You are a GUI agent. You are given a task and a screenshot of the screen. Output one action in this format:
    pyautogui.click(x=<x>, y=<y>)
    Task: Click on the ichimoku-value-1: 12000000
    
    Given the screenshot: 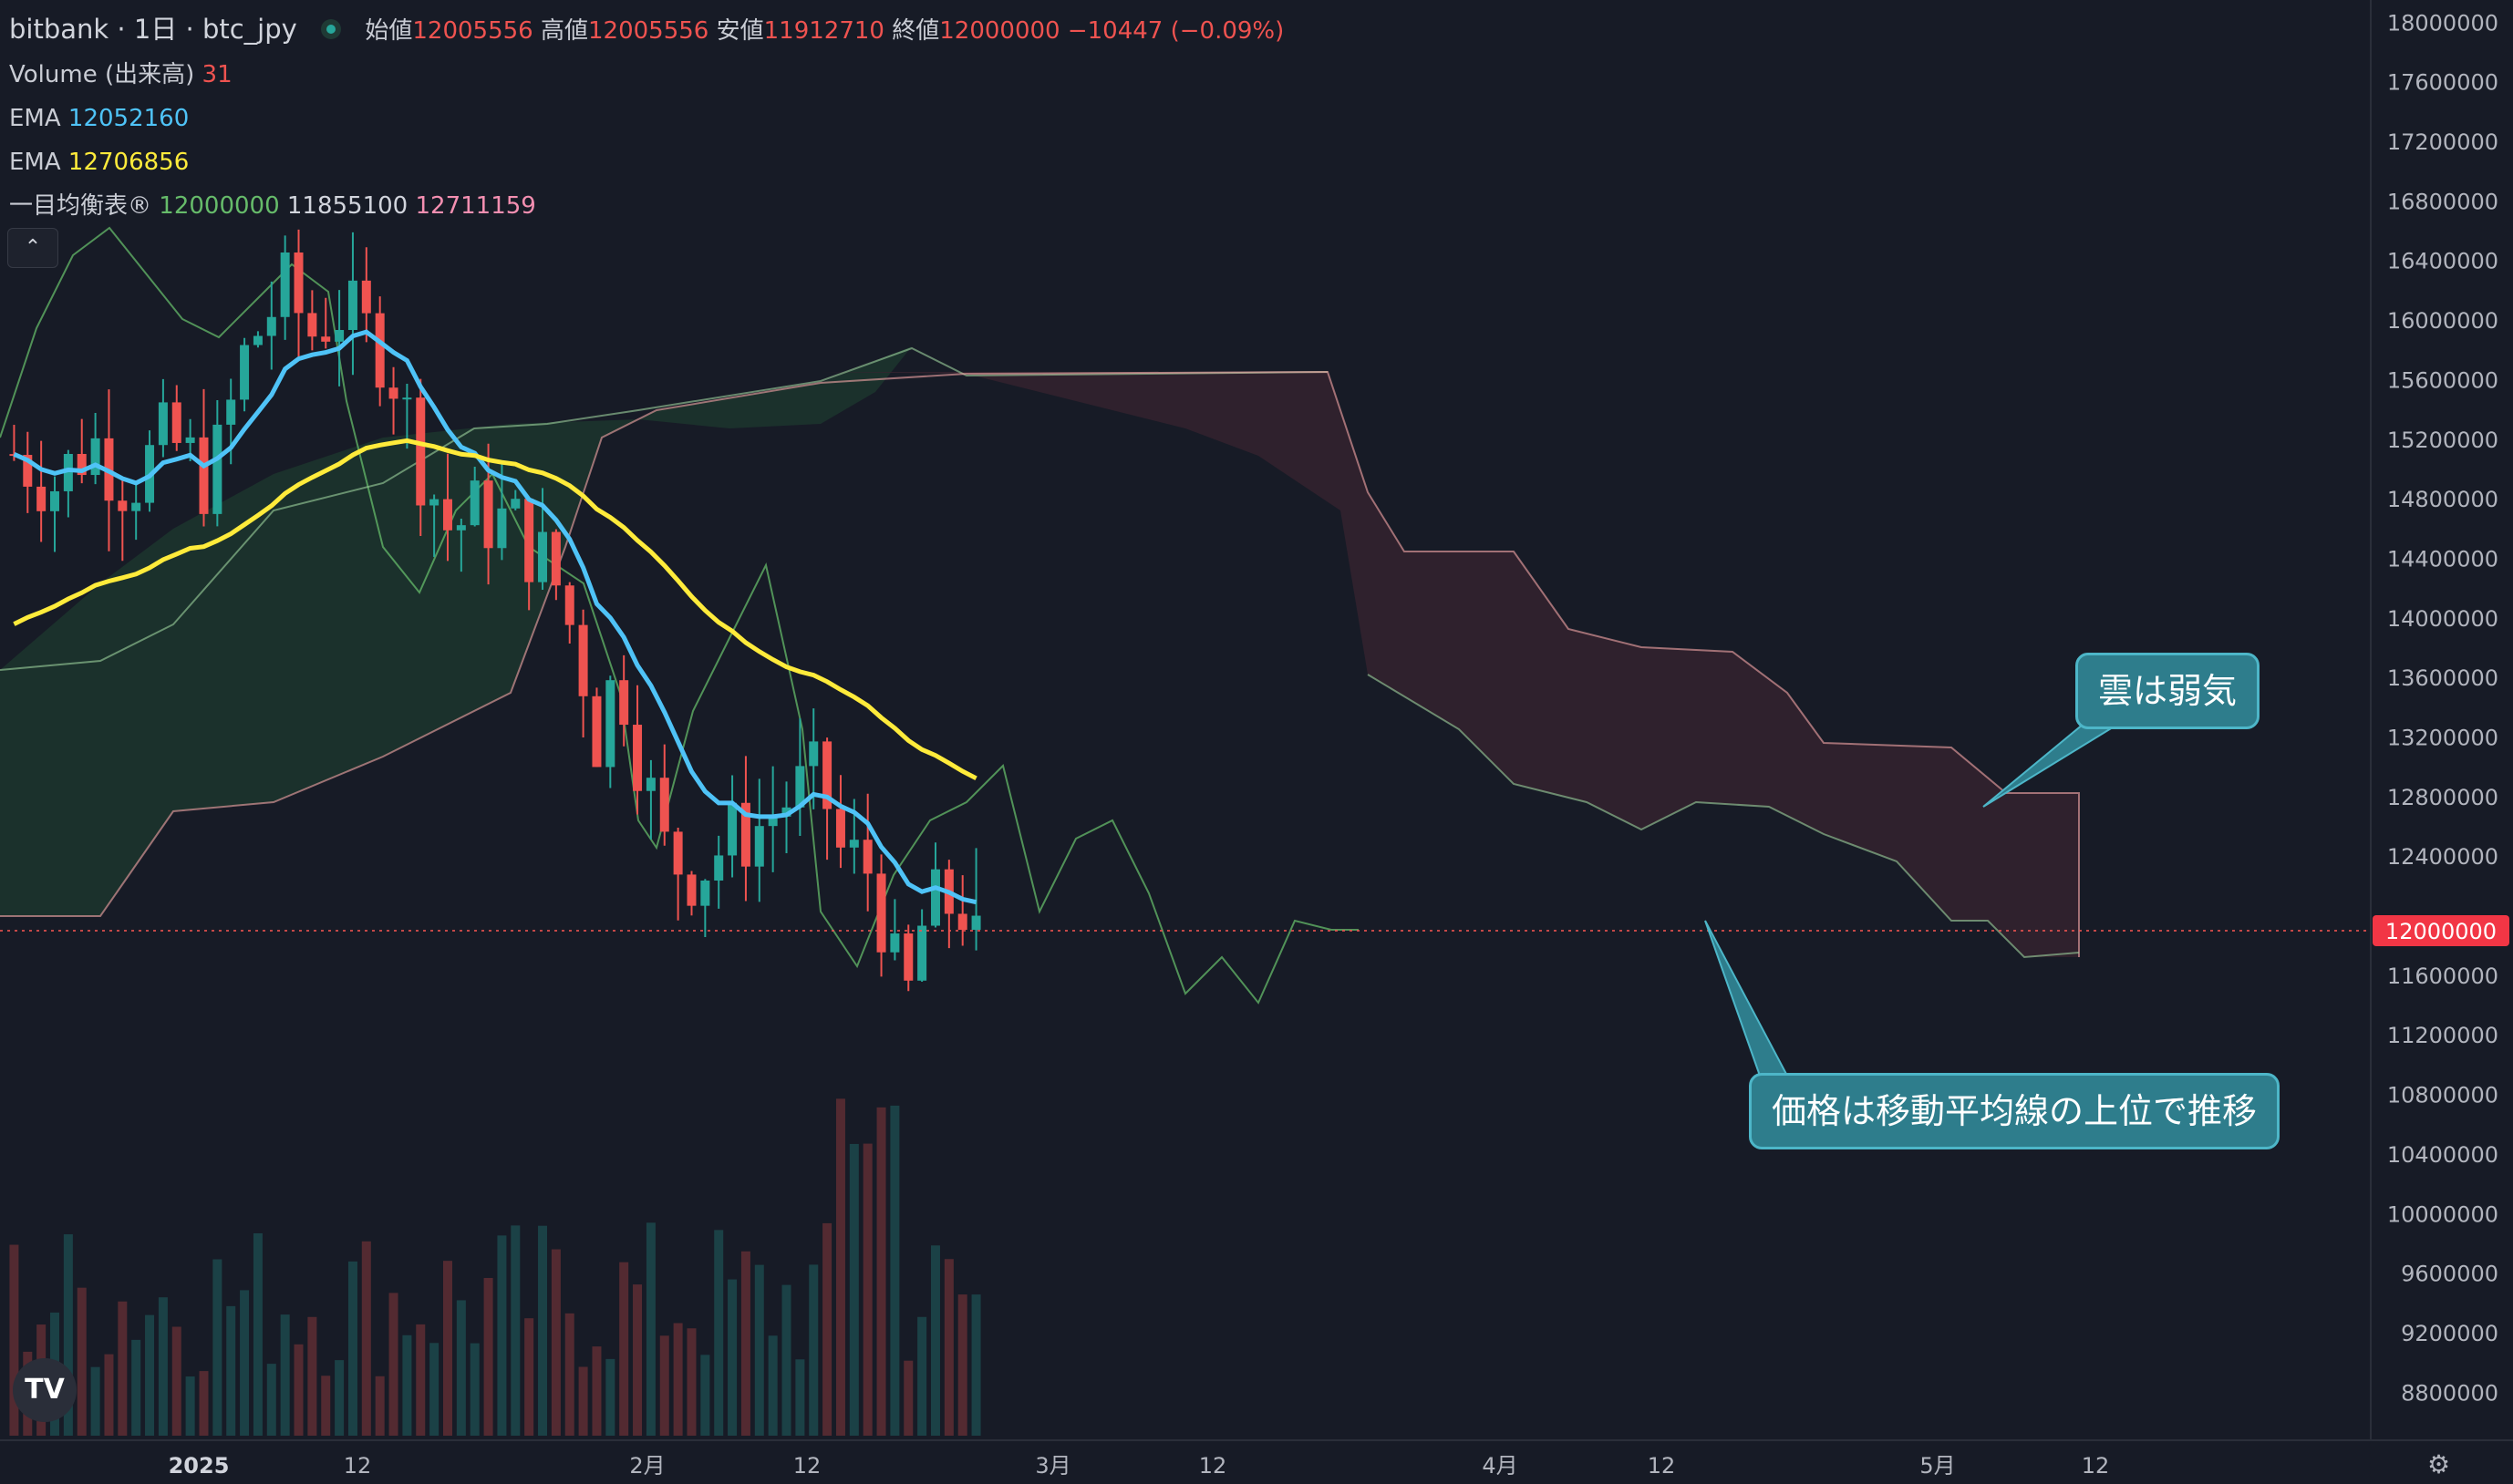 What is the action you would take?
    pyautogui.click(x=220, y=206)
    